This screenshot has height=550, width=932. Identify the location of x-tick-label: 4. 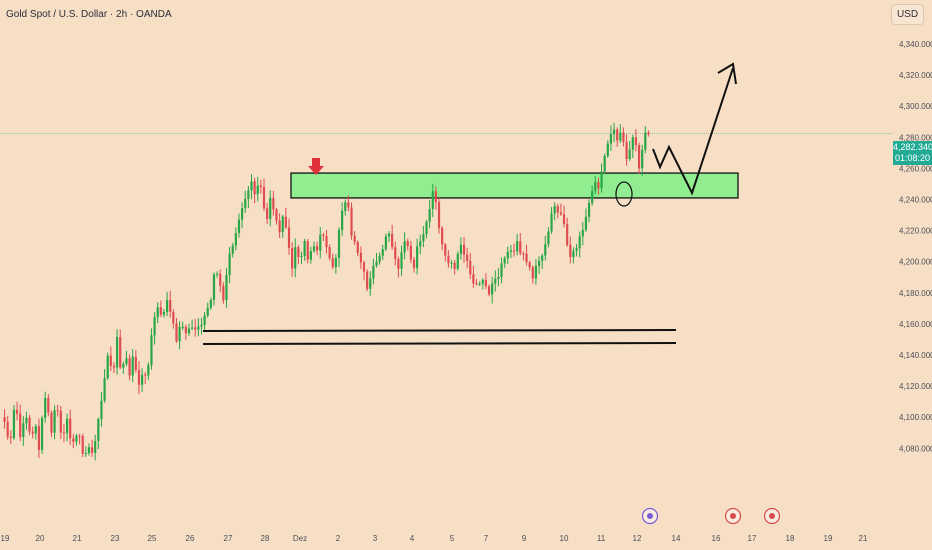
(412, 538).